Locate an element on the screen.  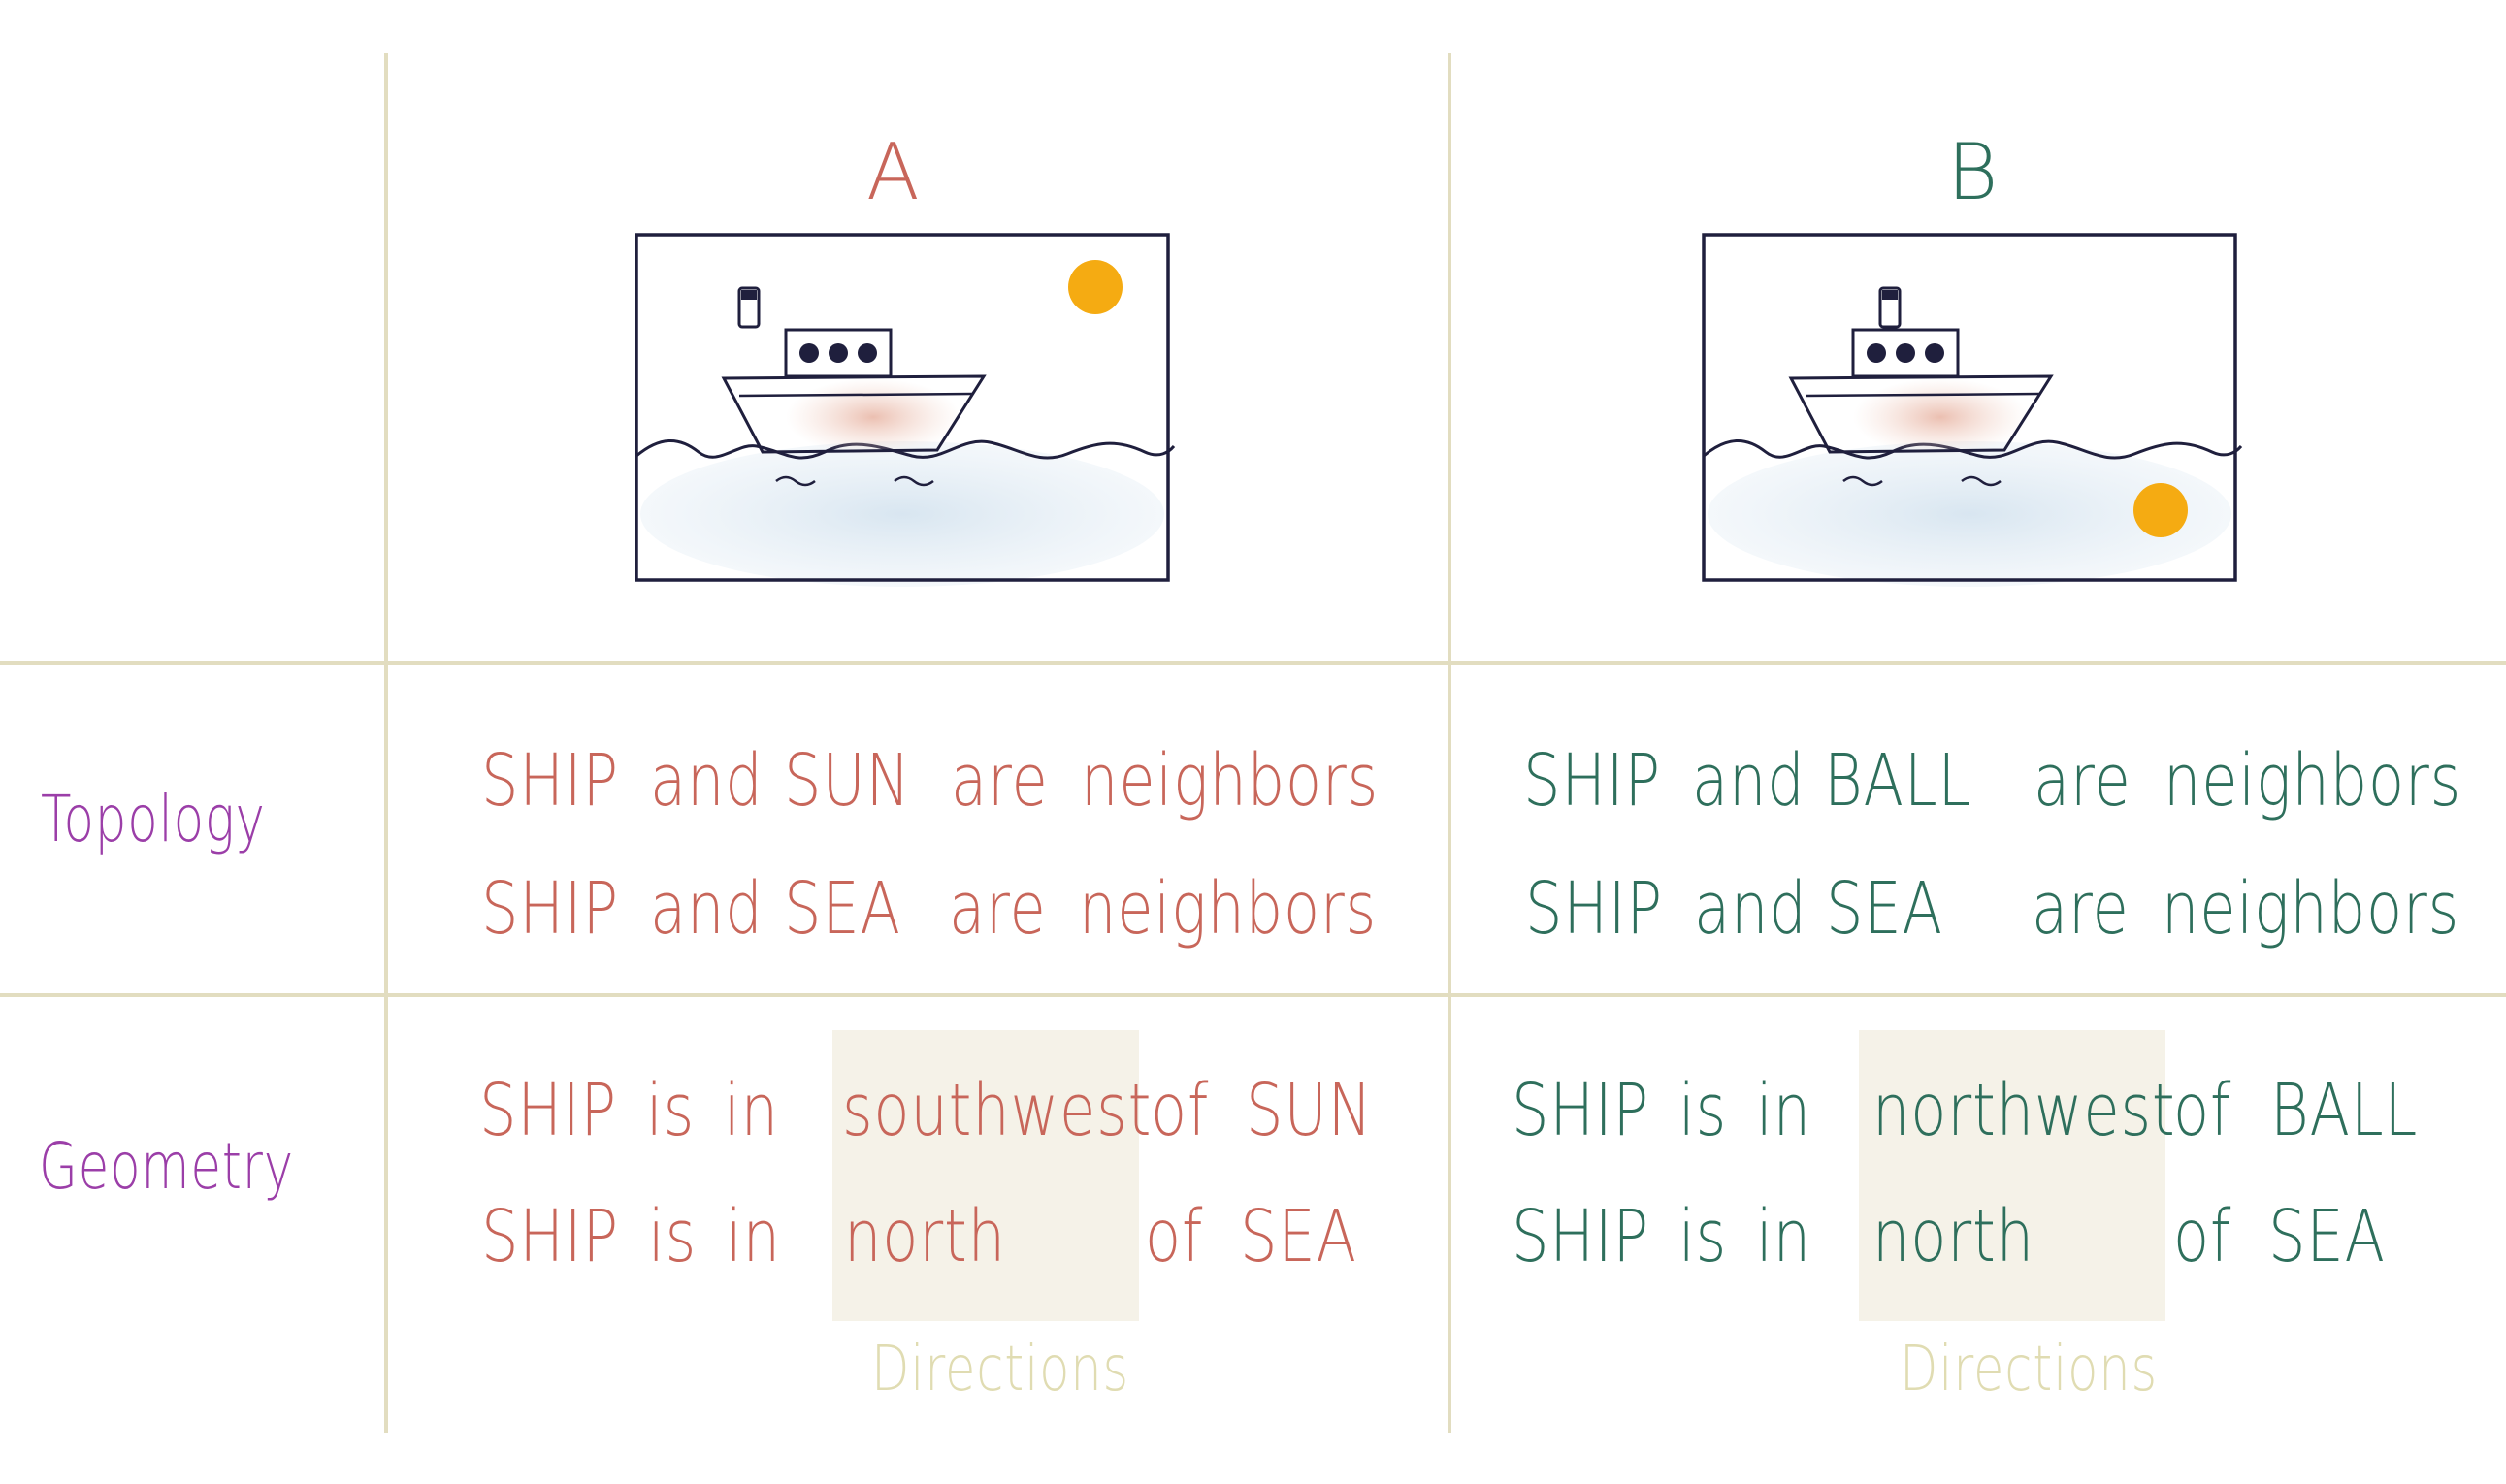
ball-icon is located at coordinates (2160, 510).